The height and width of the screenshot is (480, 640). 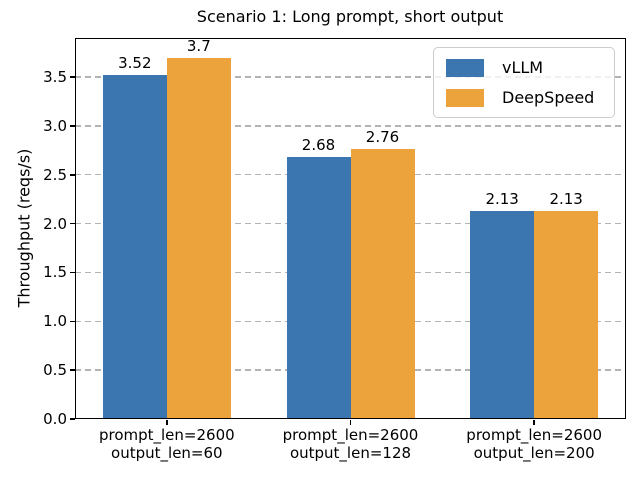 What do you see at coordinates (55, 272) in the screenshot?
I see `y-tick-label: 1.5` at bounding box center [55, 272].